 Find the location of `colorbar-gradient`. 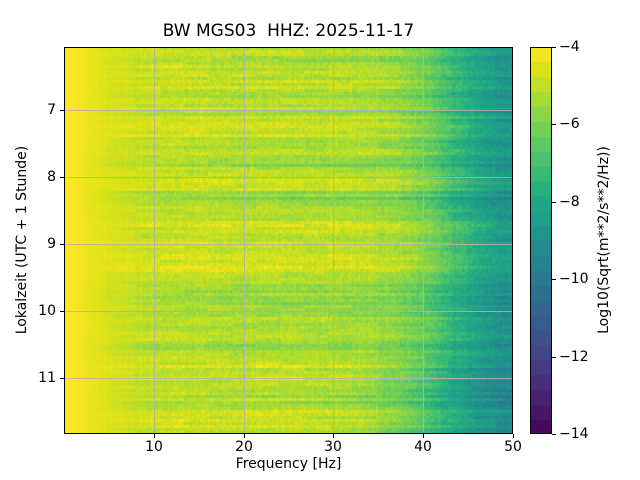

colorbar-gradient is located at coordinates (541, 240).